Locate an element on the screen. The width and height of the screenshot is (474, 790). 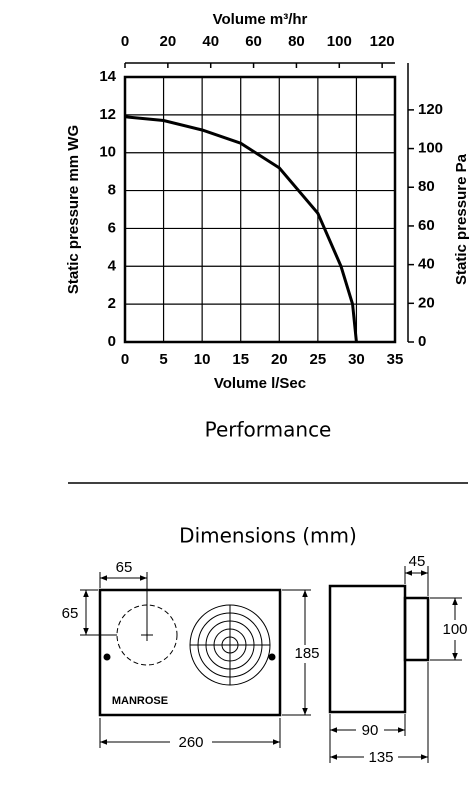
y-axis-title: Static pressure mm WG is located at coordinates (73, 209).